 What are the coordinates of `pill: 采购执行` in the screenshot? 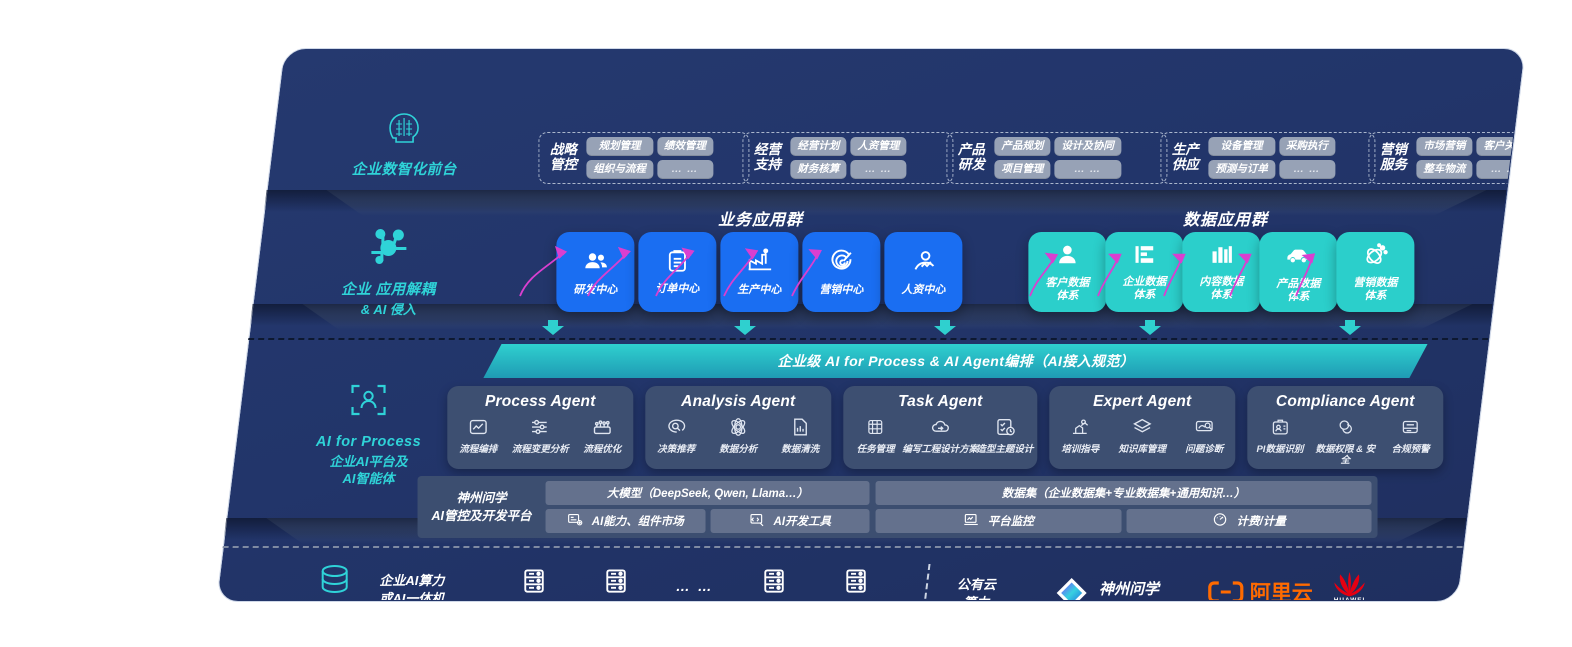 It's located at (1306, 146).